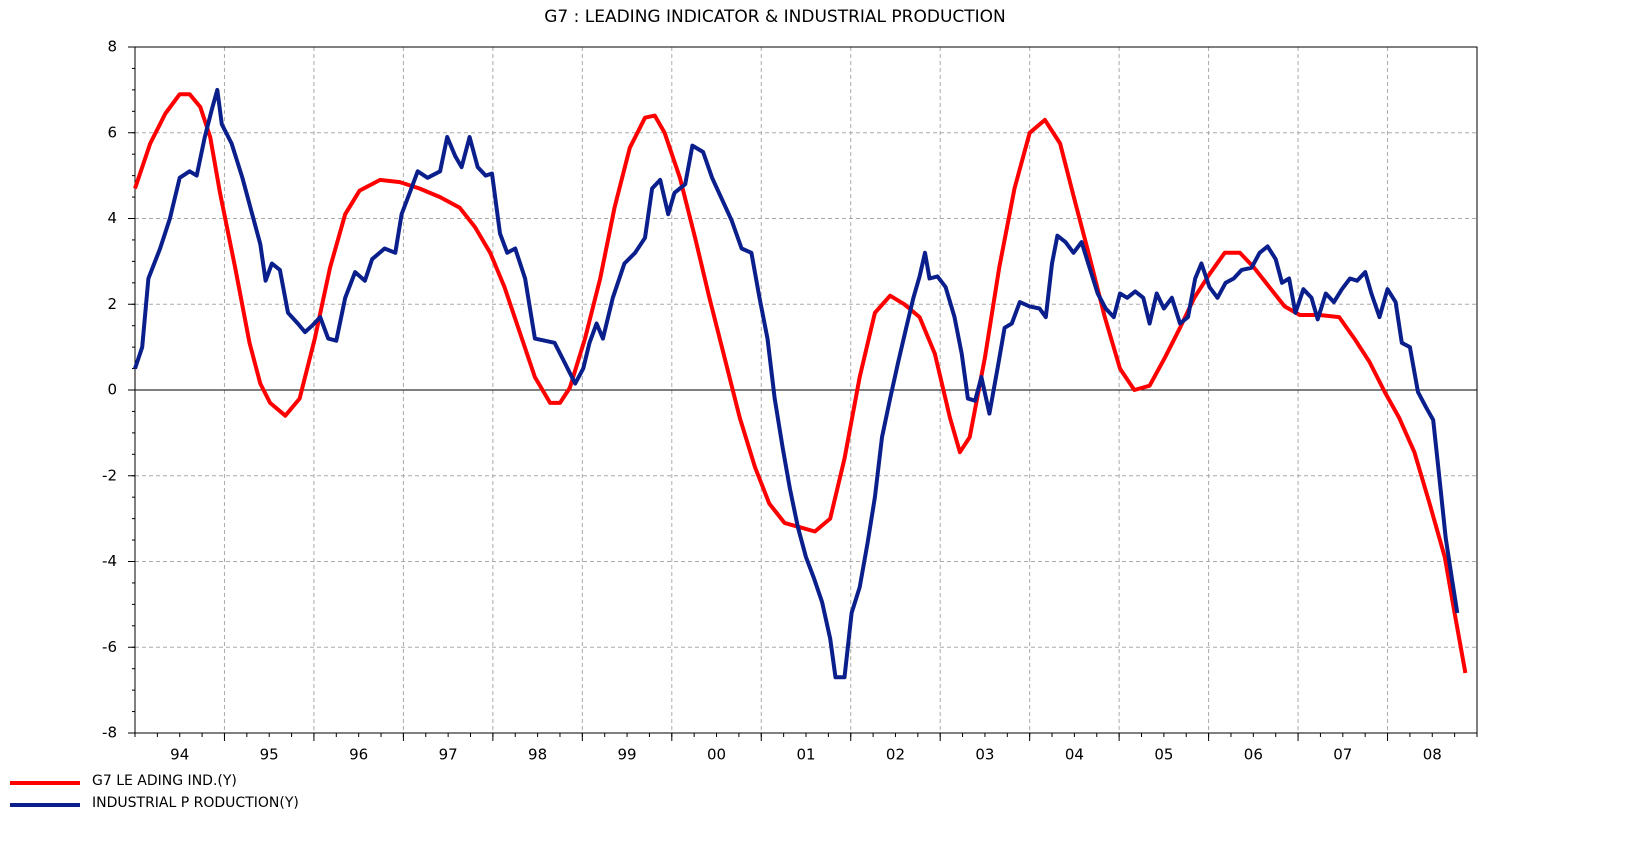 The image size is (1643, 849). Describe the element at coordinates (195, 803) in the screenshot. I see `legend-label: INDUSTRIAL P RODUCTION(Y)` at that location.